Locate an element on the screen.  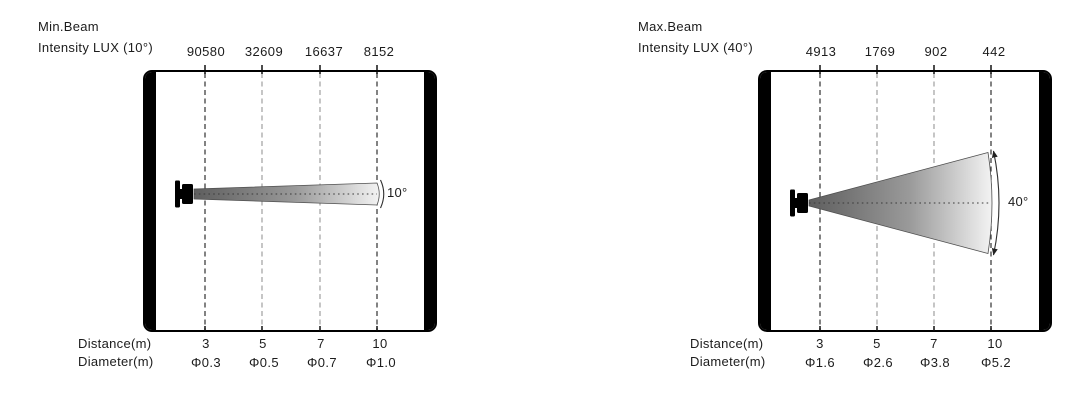
diameter-value: Φ0.5 is located at coordinates (264, 362).